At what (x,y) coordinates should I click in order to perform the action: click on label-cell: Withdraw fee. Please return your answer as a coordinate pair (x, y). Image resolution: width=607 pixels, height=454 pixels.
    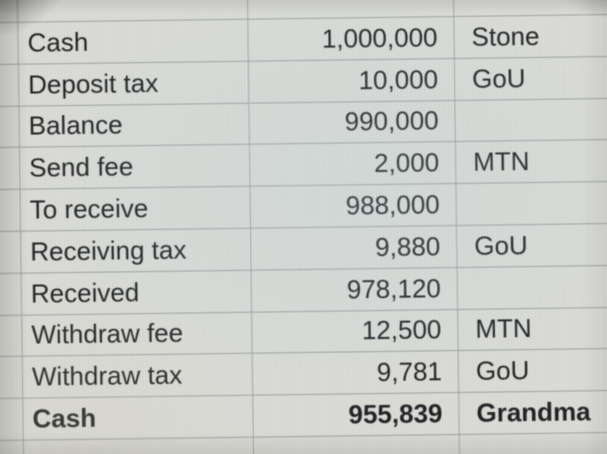
    Looking at the image, I should click on (137, 334).